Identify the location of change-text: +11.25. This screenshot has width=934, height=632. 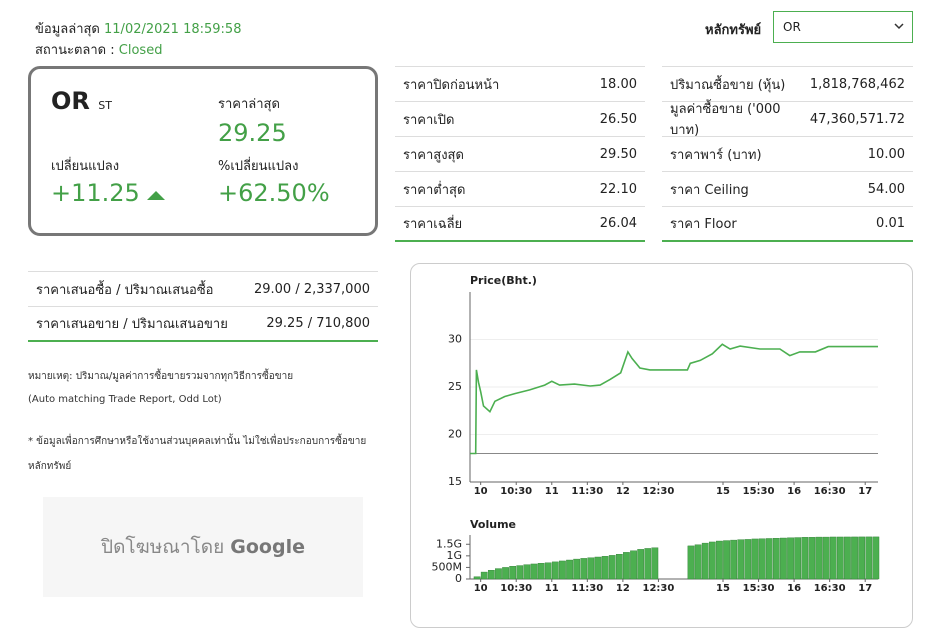
(95, 193).